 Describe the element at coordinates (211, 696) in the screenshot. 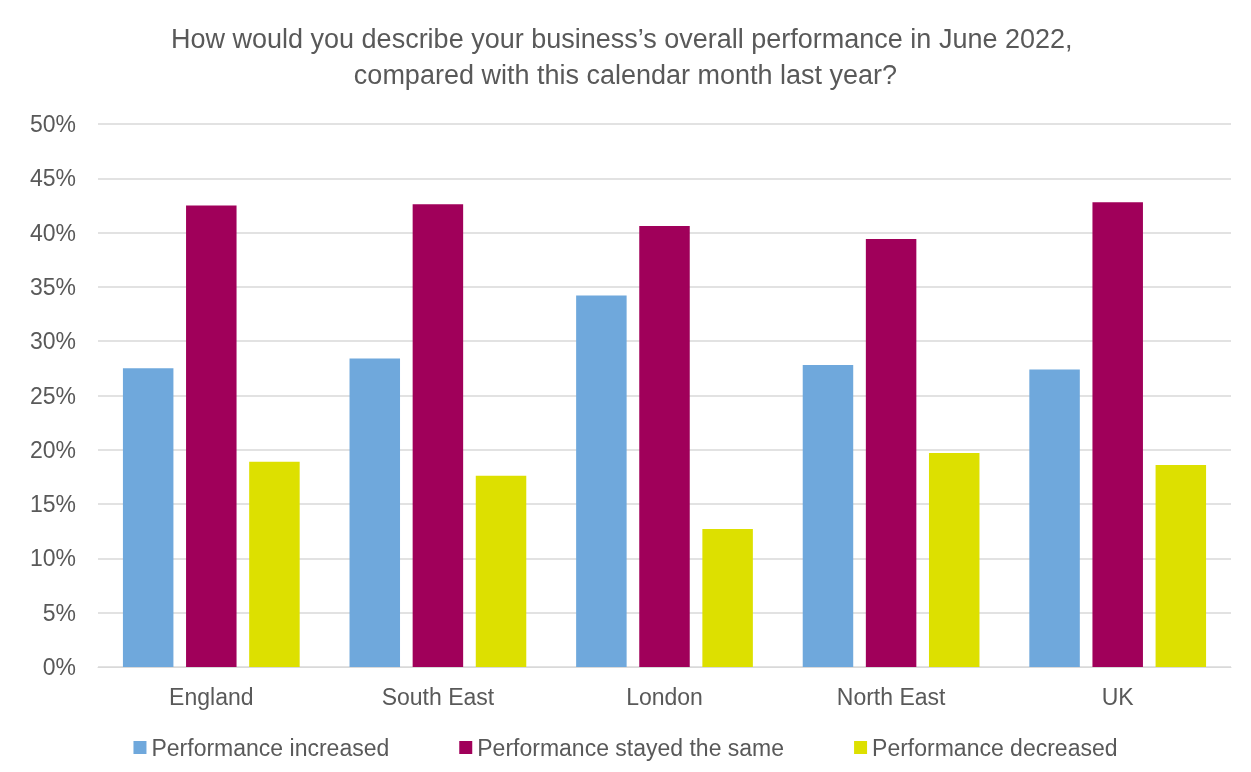

I see `x-tick-label: England` at that location.